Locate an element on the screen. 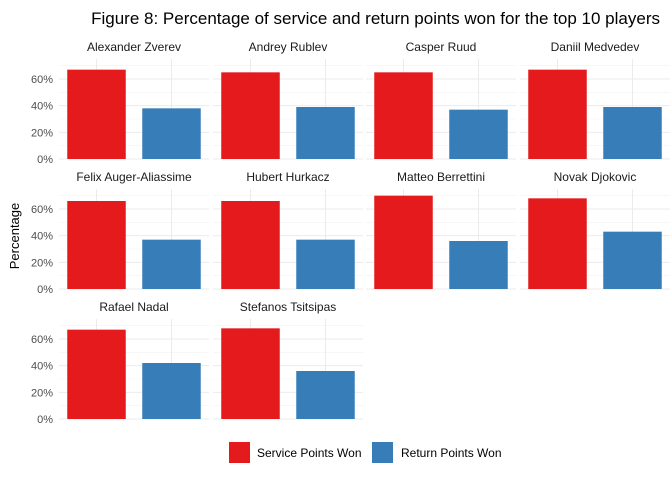  facet-panel: Felix Auger-Aliassime 0% 20% 40% 60% is located at coordinates (120, 233).